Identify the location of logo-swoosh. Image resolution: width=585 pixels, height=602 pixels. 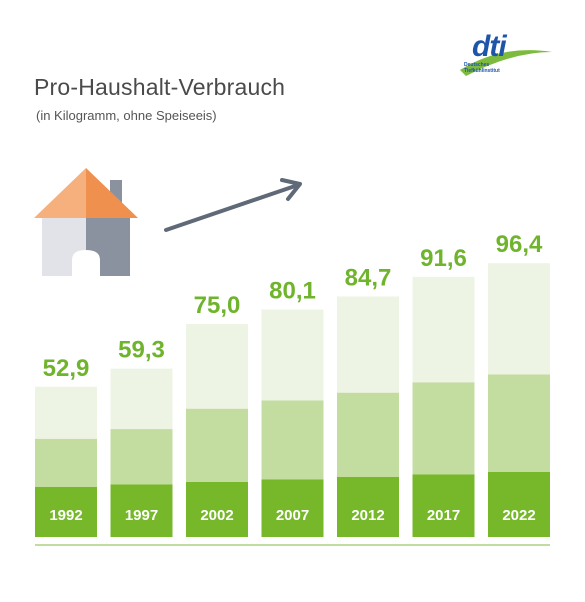
(506, 63).